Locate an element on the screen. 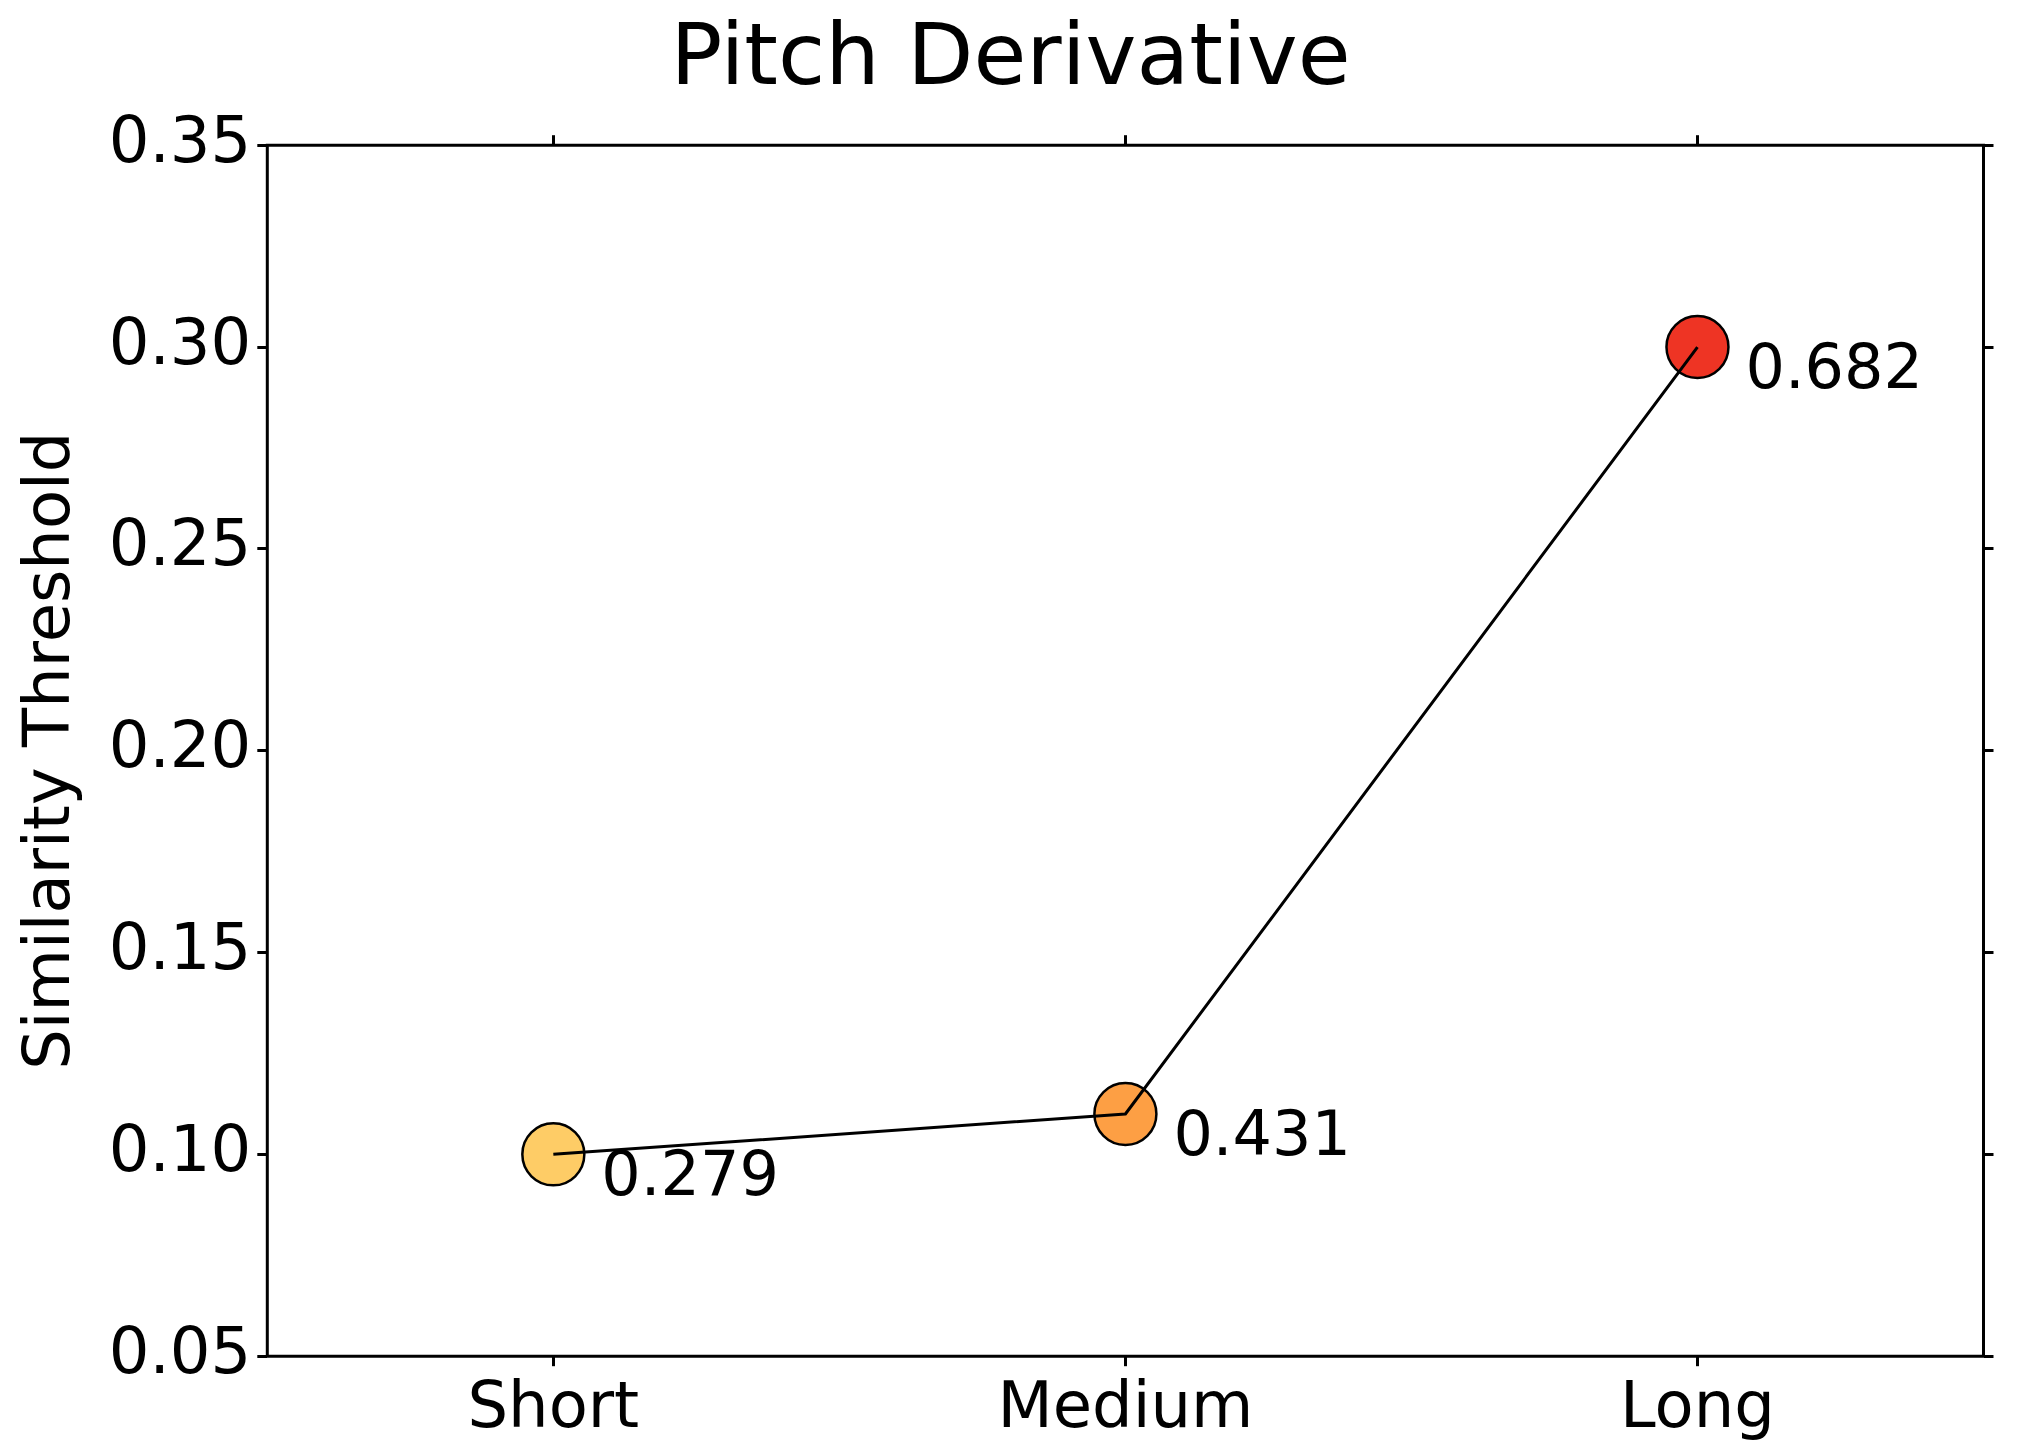  x-tick-label: Medium is located at coordinates (1125, 1405).